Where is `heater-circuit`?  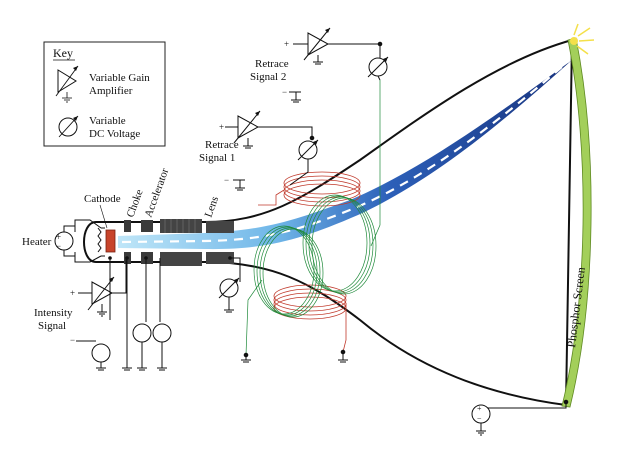 heater-circuit is located at coordinates (78, 241).